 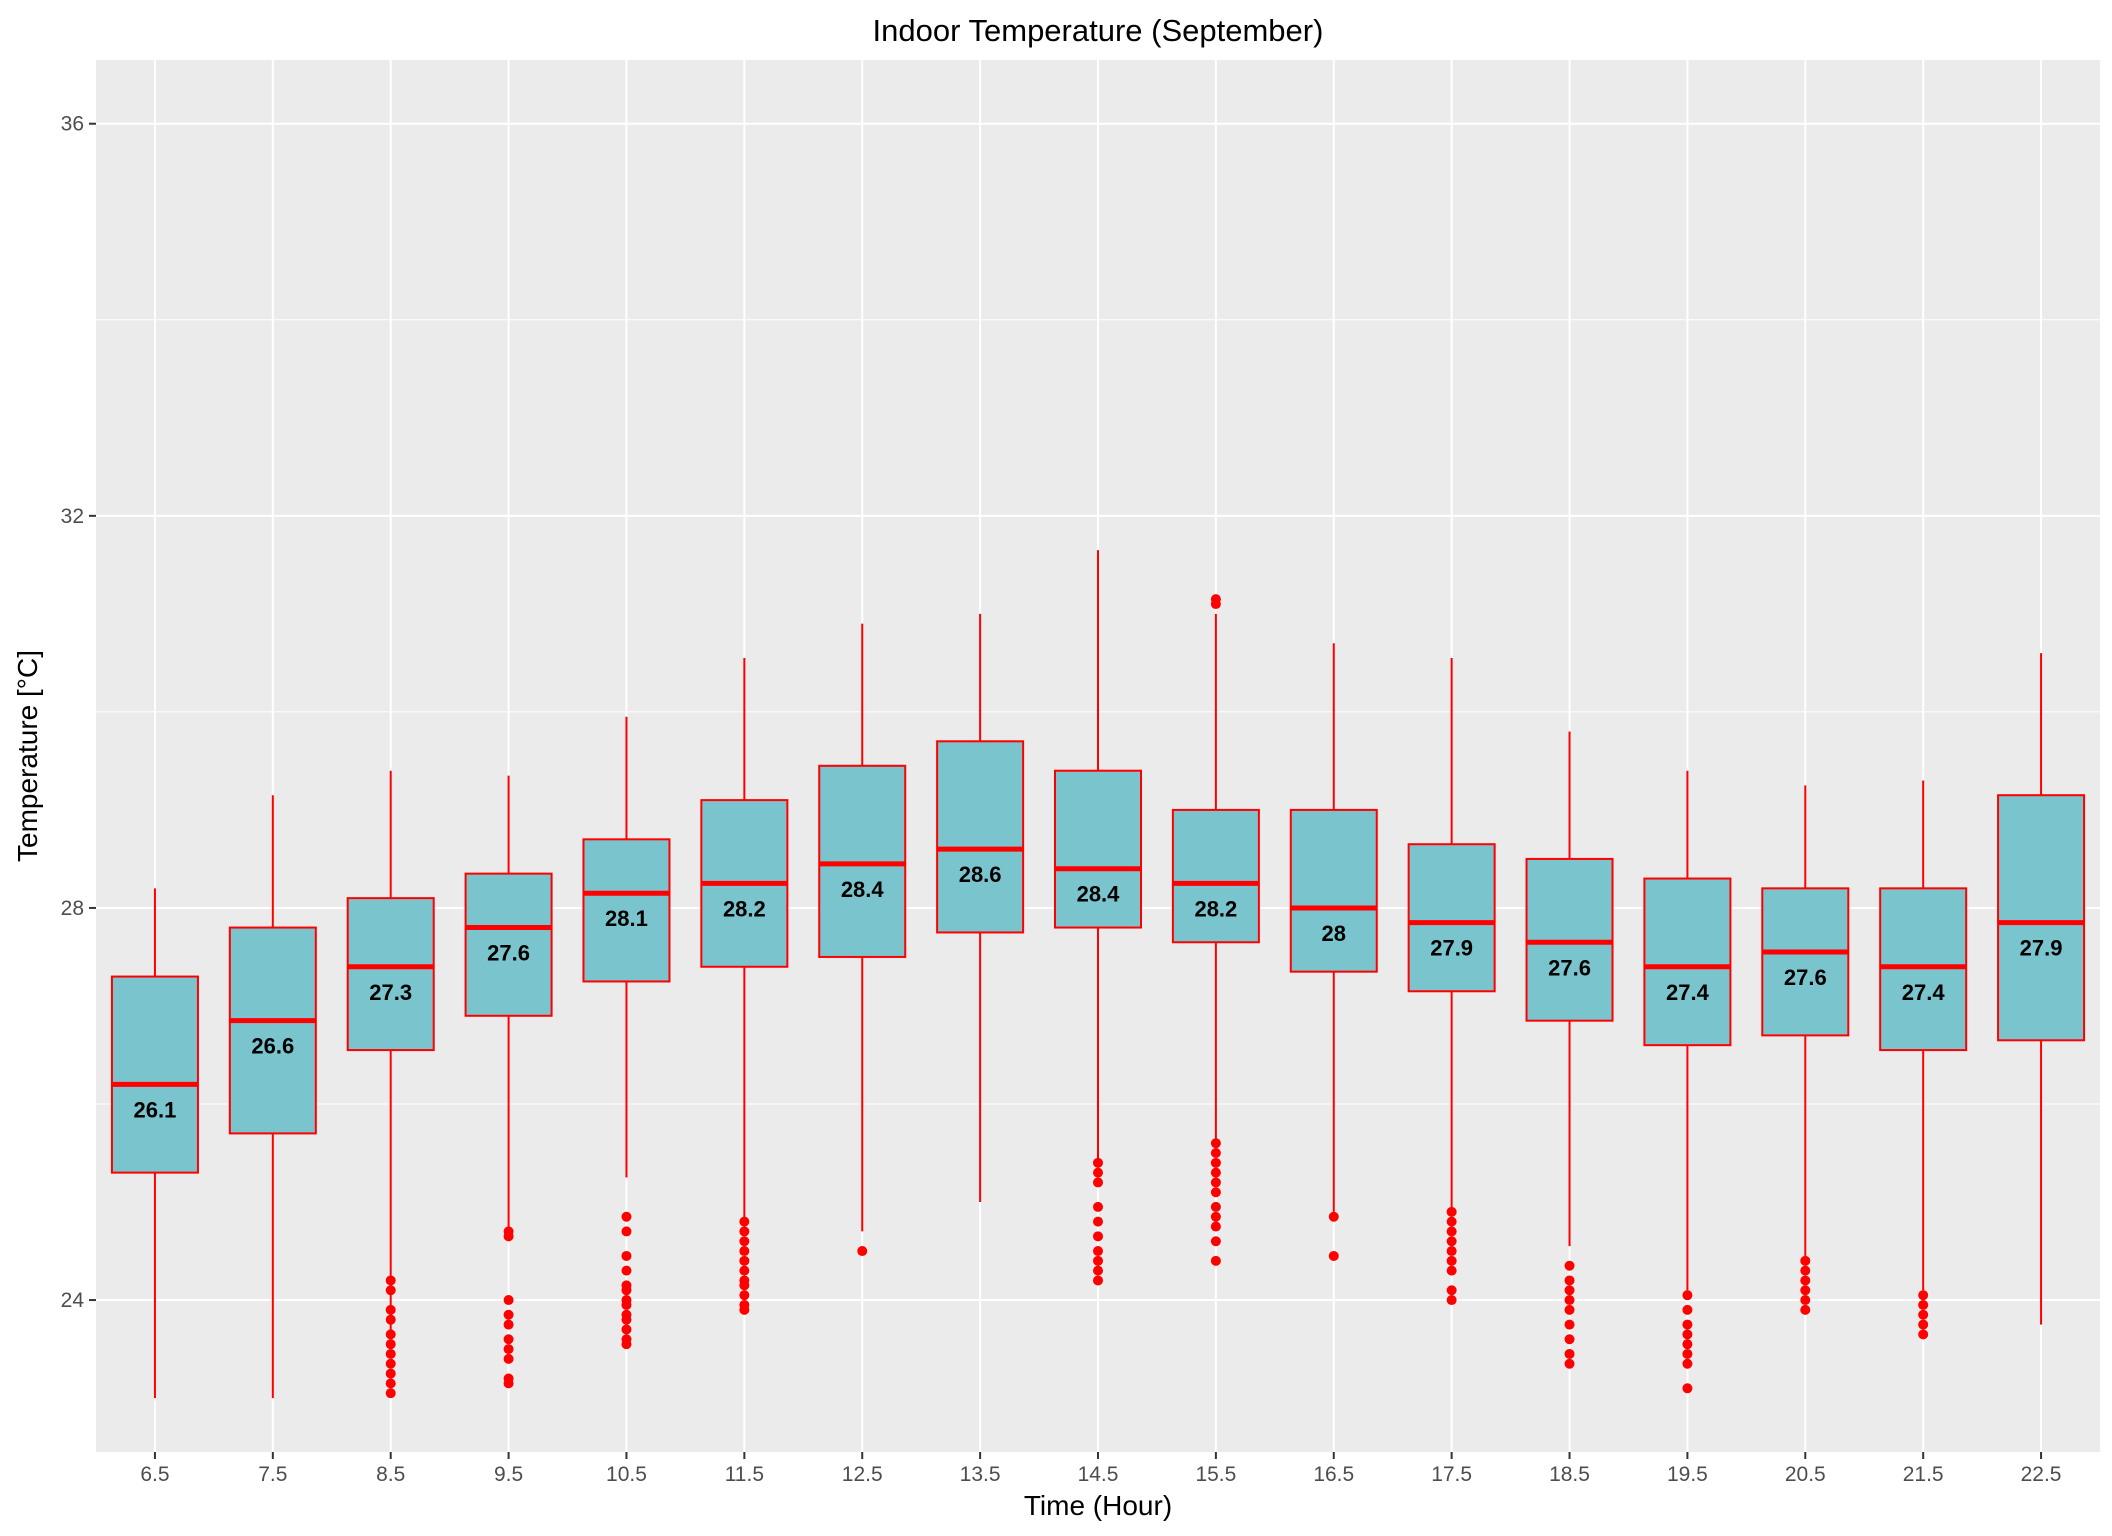 I want to click on box-group: 28, so click(x=1333, y=952).